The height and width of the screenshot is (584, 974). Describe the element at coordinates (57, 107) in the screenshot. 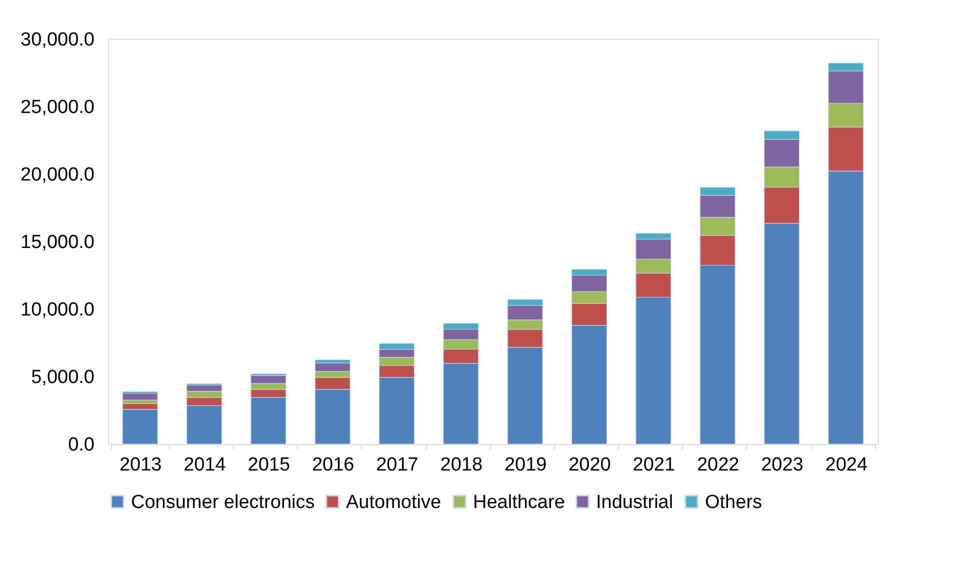

I see `y-tick-label: 25,000.0` at that location.